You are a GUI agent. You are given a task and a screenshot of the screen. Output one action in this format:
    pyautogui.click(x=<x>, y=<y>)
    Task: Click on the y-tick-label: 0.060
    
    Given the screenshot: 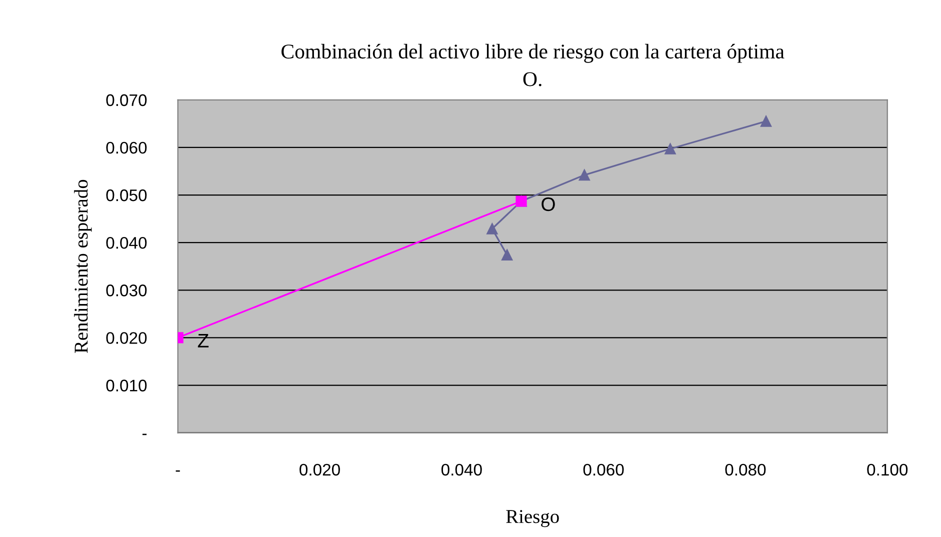 What is the action you would take?
    pyautogui.click(x=126, y=148)
    